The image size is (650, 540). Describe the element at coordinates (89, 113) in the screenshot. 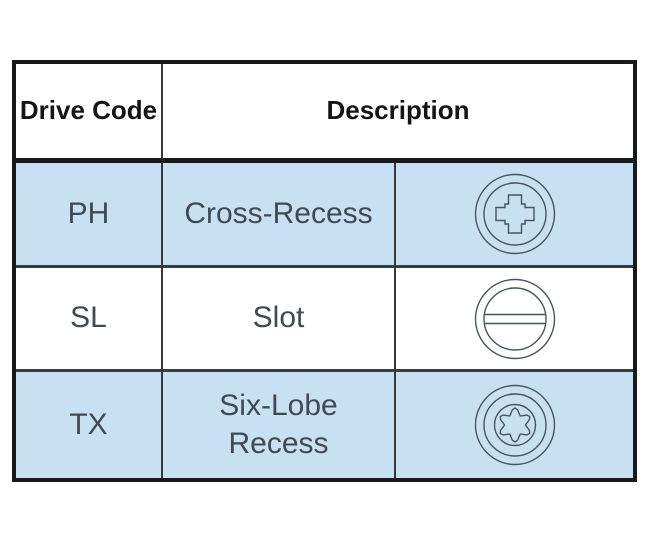

I see `header-drive-code: Drive Code` at that location.